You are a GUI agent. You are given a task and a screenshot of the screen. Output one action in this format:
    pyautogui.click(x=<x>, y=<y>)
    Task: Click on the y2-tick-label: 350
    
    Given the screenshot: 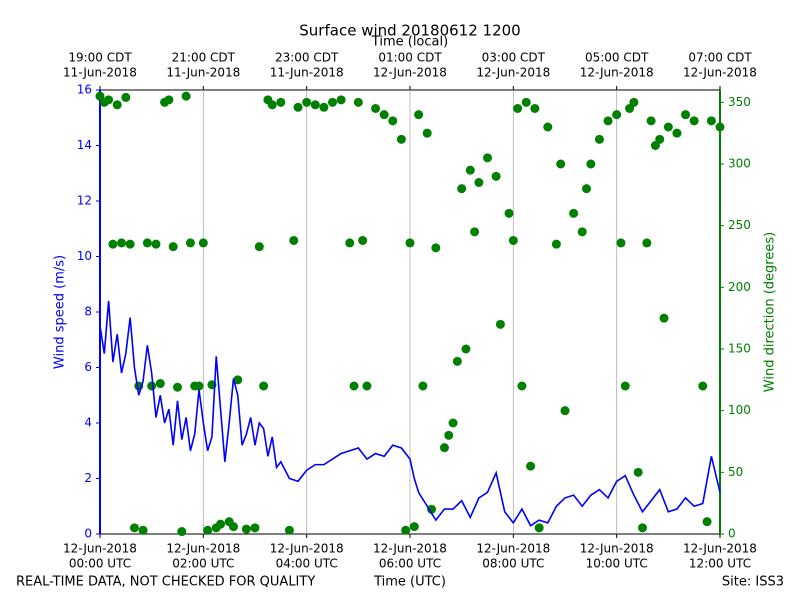 What is the action you would take?
    pyautogui.click(x=739, y=102)
    